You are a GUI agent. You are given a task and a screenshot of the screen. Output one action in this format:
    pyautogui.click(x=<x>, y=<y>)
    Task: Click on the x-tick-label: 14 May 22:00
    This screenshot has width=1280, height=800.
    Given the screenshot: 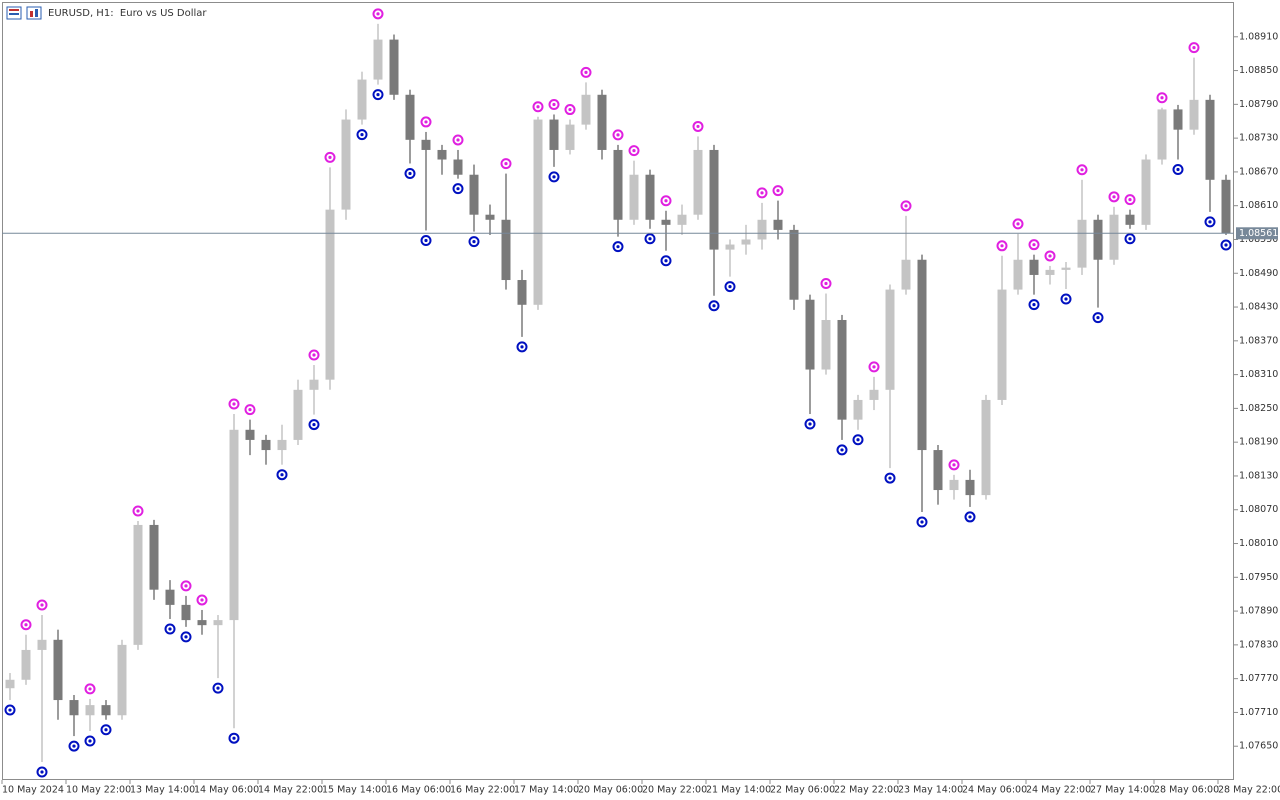 What is the action you would take?
    pyautogui.click(x=290, y=790)
    